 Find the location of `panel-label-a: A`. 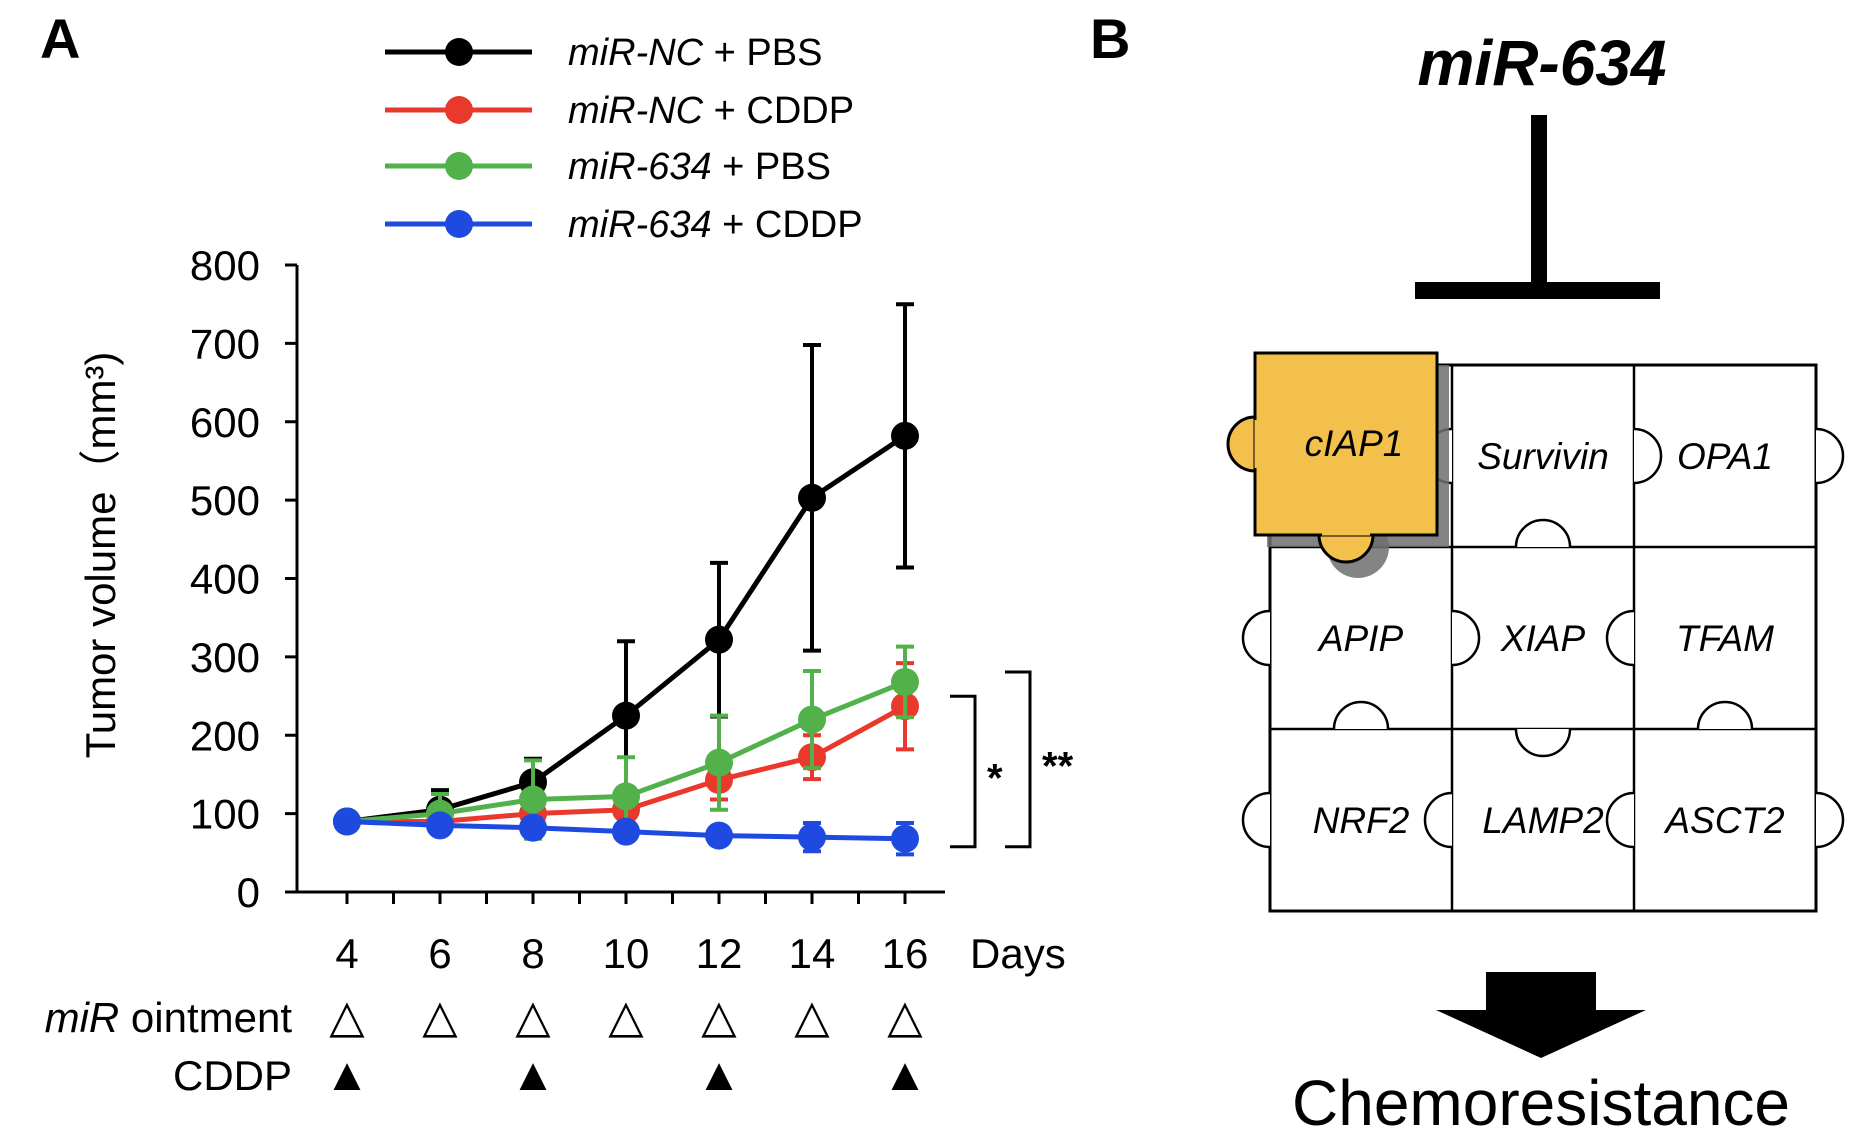

panel-label-a: A is located at coordinates (60, 38).